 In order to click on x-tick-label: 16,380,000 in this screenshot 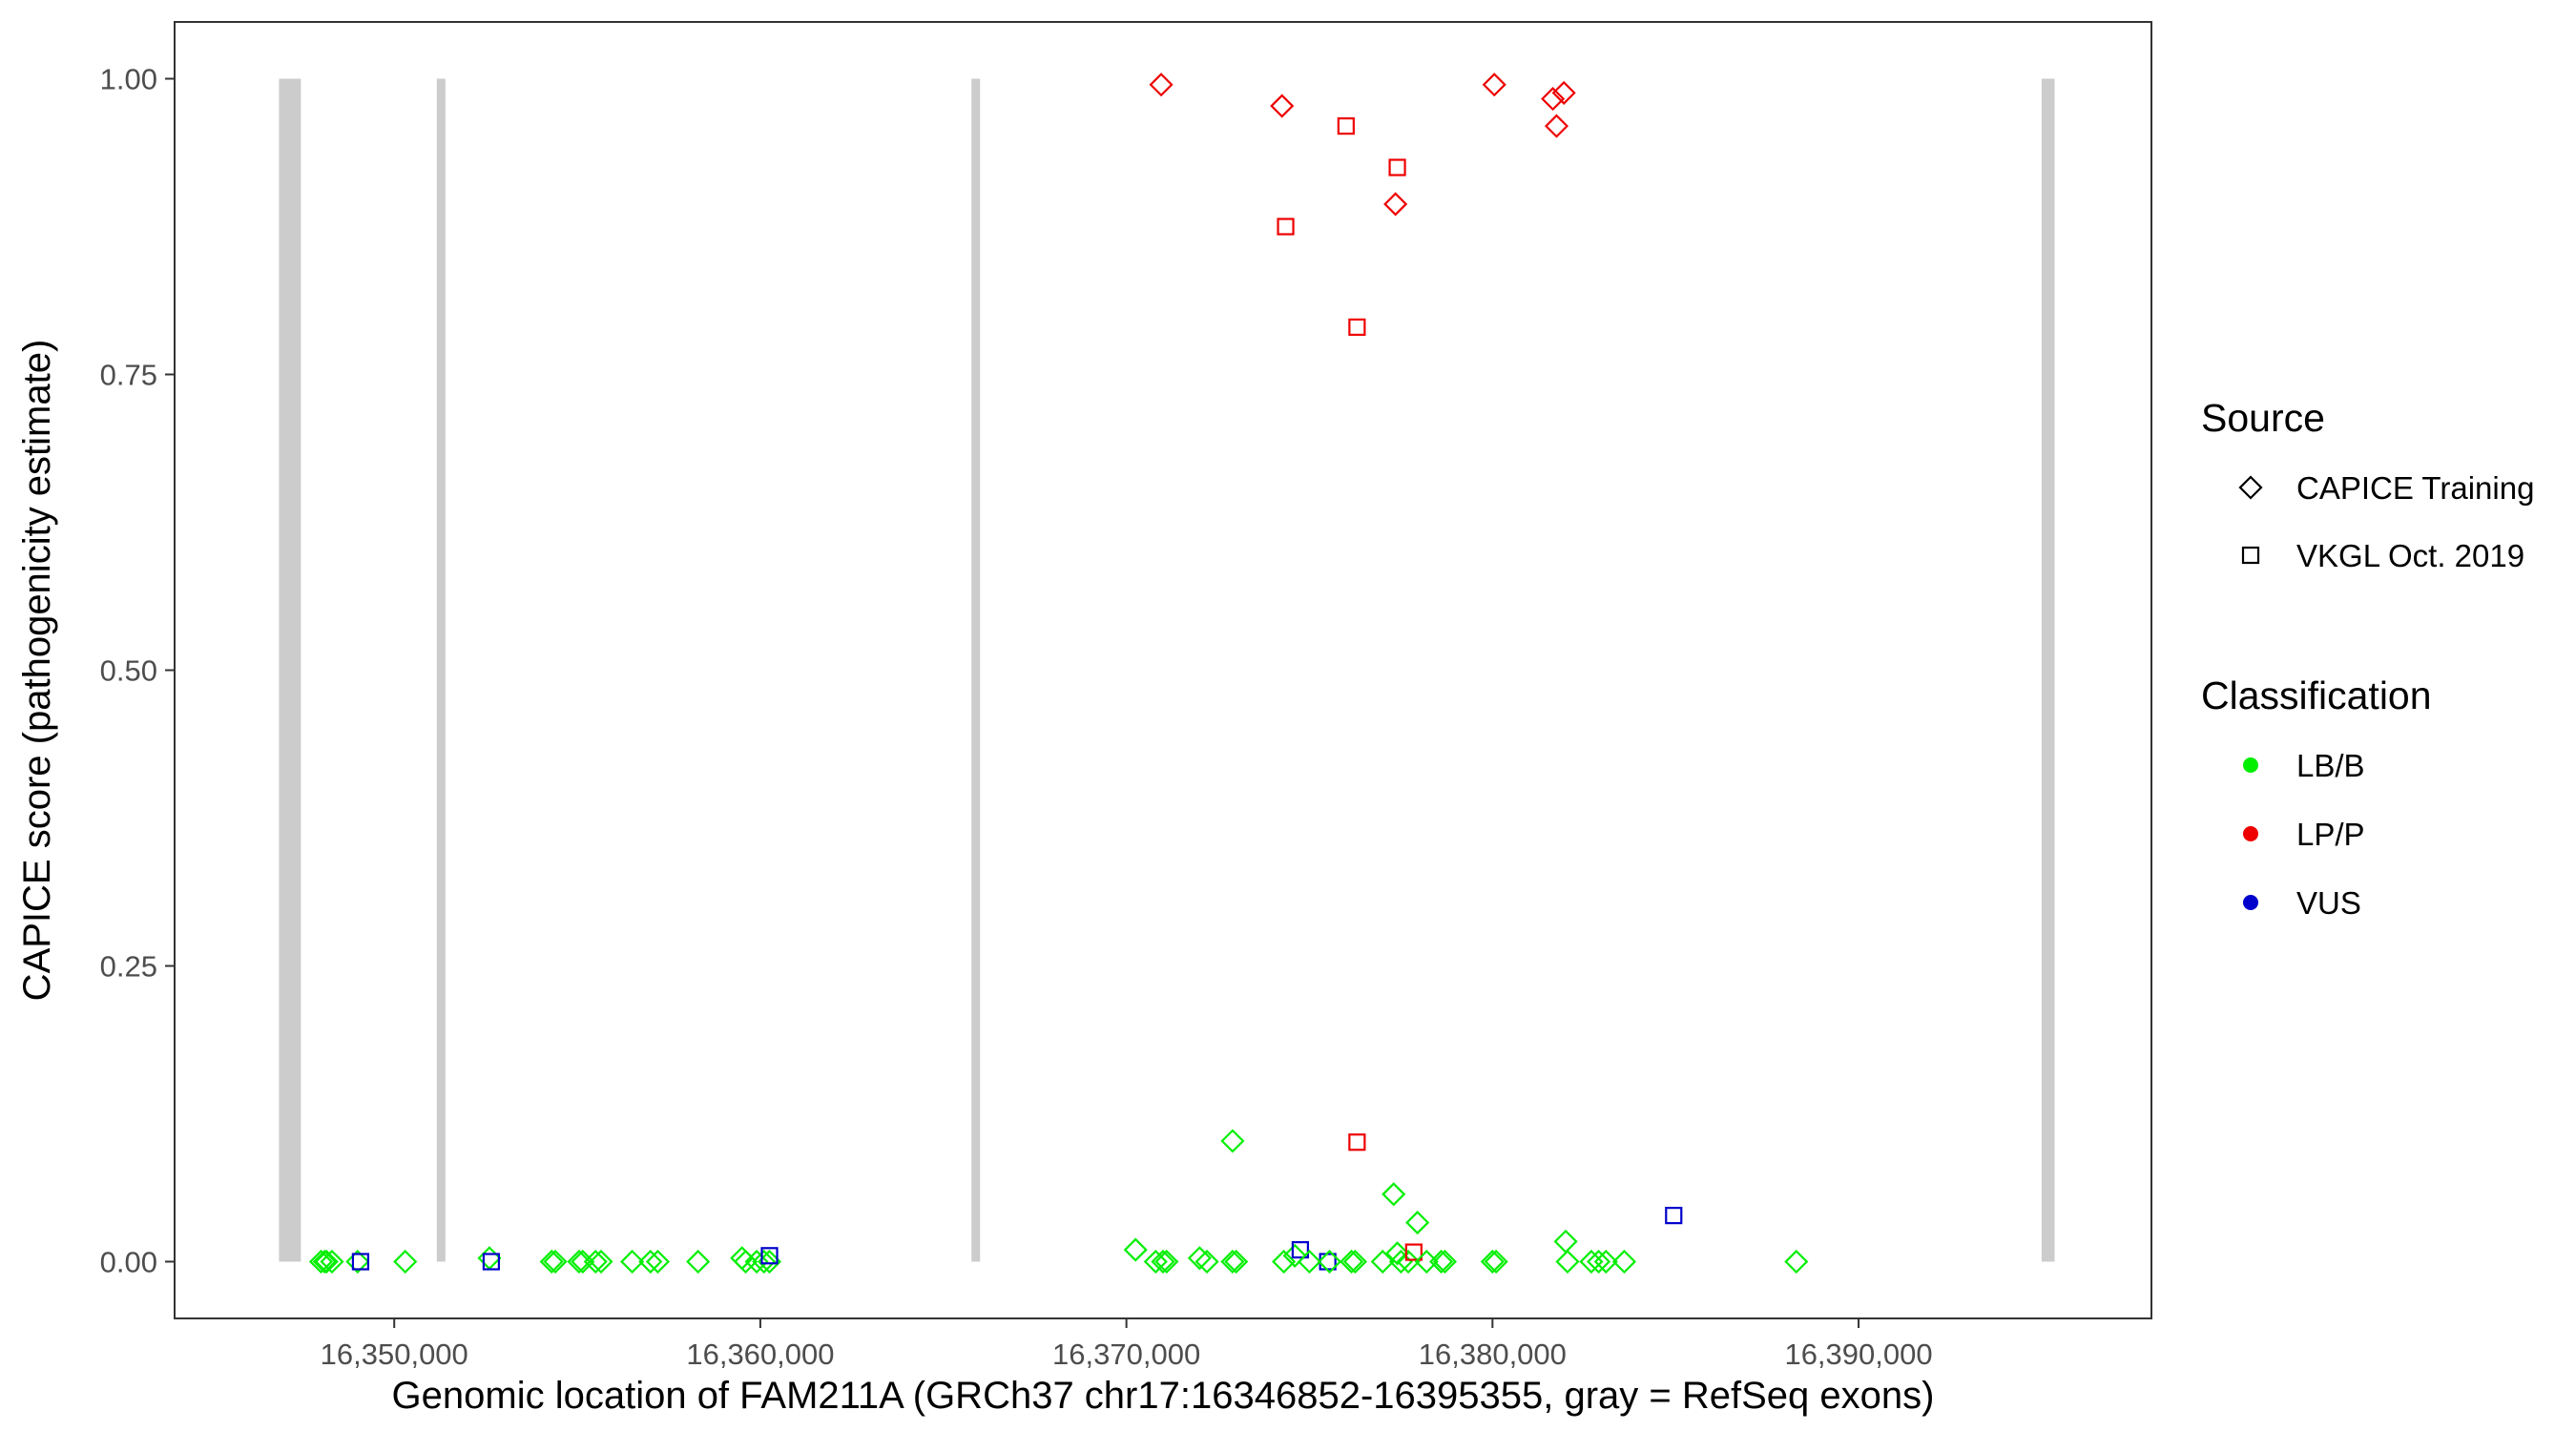, I will do `click(1493, 1354)`.